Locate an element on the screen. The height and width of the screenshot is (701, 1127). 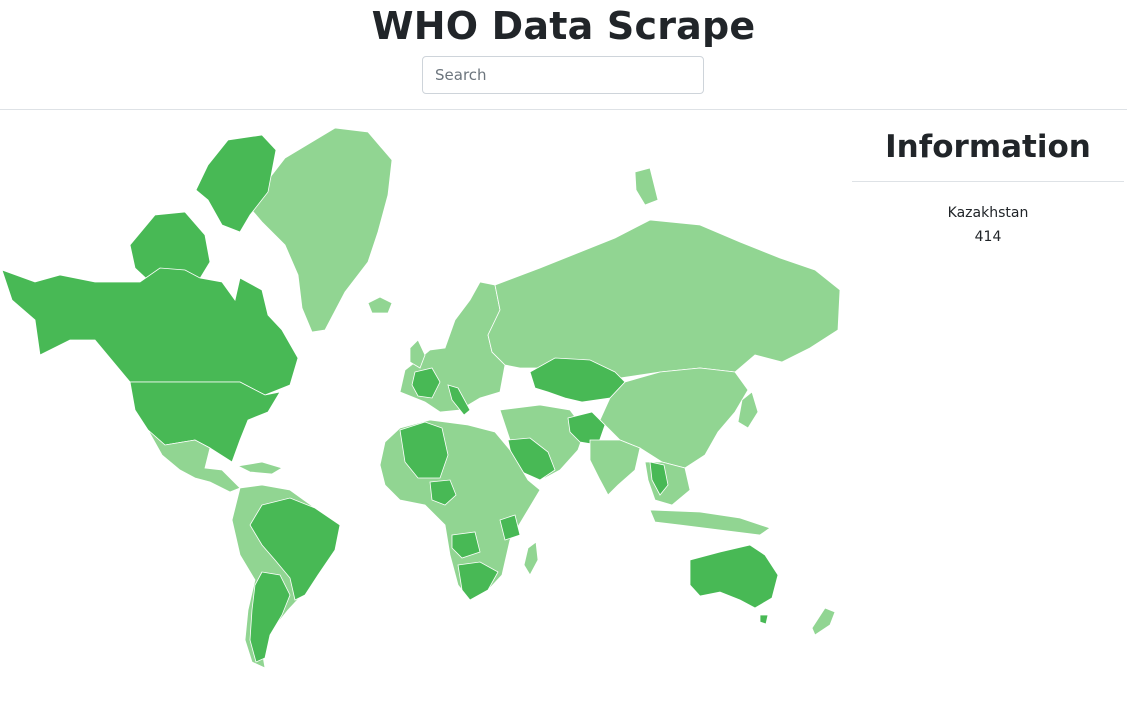
thailand-region is located at coordinates (659, 478).